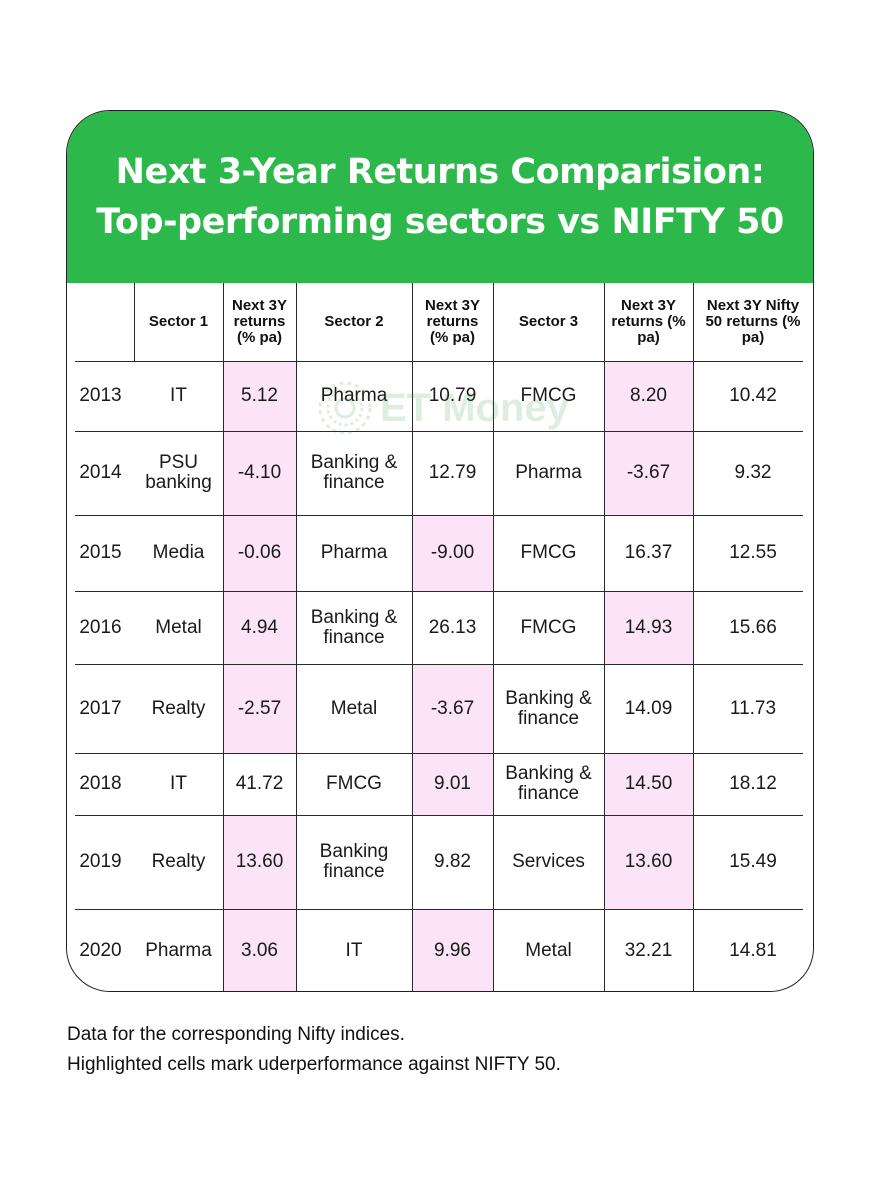 The width and height of the screenshot is (880, 1200). Describe the element at coordinates (100, 950) in the screenshot. I see `table-cell: 2020` at that location.